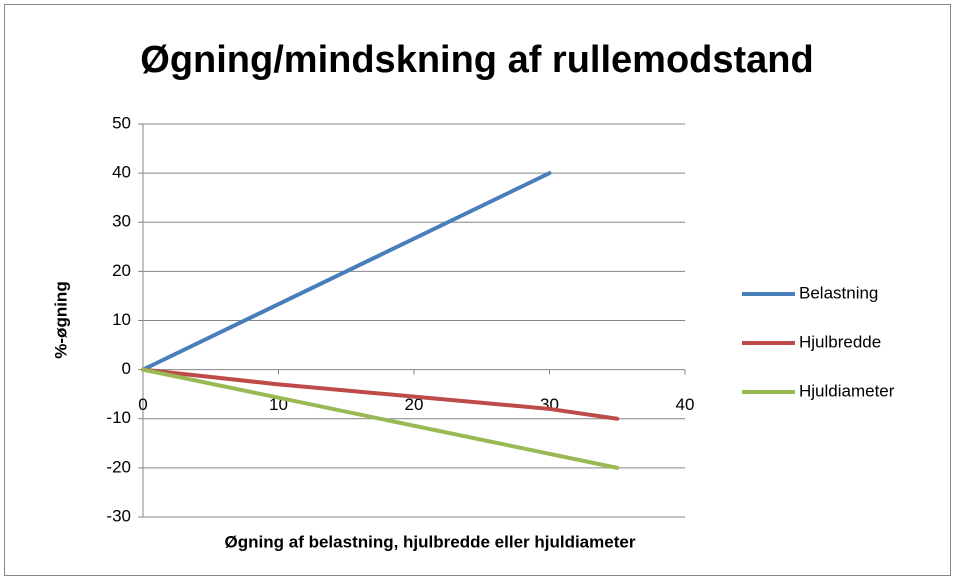 The width and height of the screenshot is (955, 580). What do you see at coordinates (121, 122) in the screenshot?
I see `y-tick-label: 50` at bounding box center [121, 122].